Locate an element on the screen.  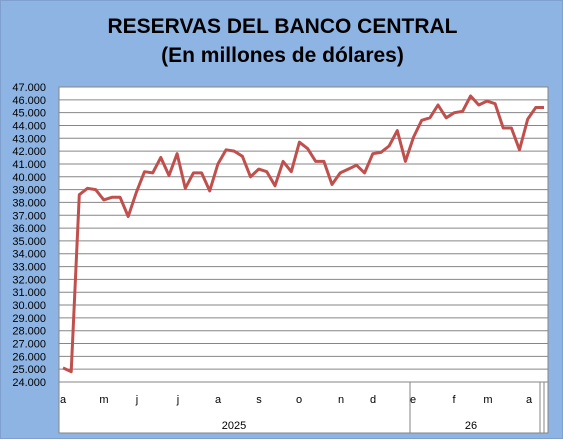
y-tick-label: 40.000 is located at coordinates (29, 178).